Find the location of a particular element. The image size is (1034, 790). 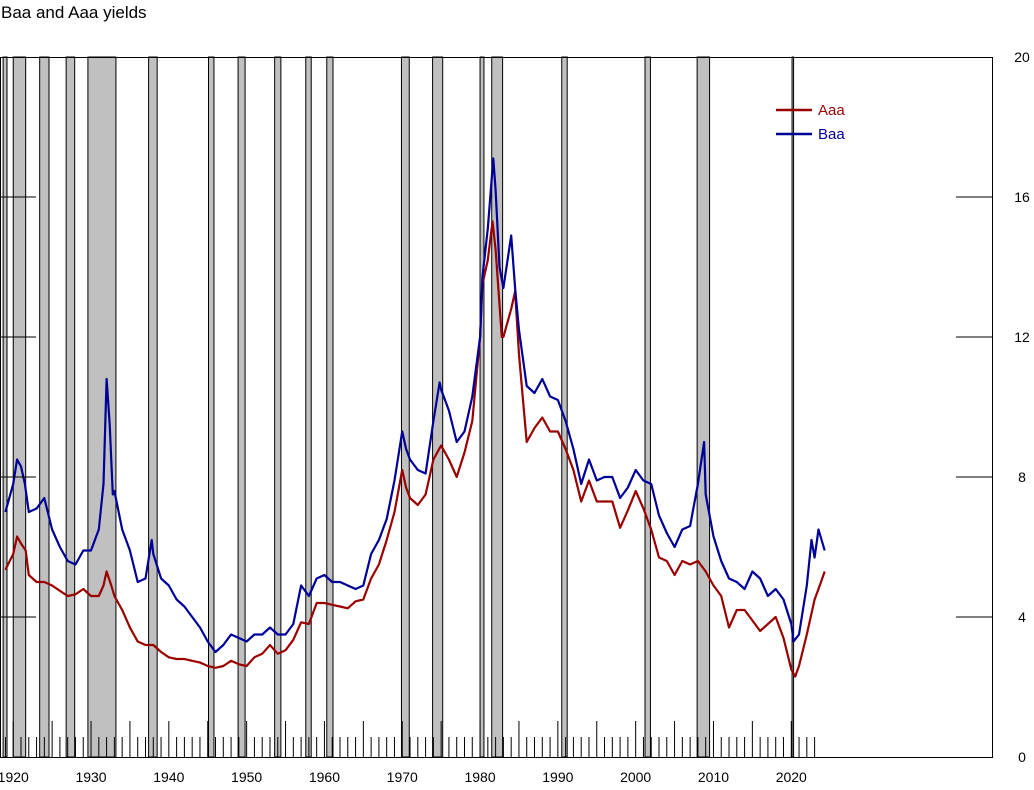

x-tick-label: 2020 is located at coordinates (791, 777).